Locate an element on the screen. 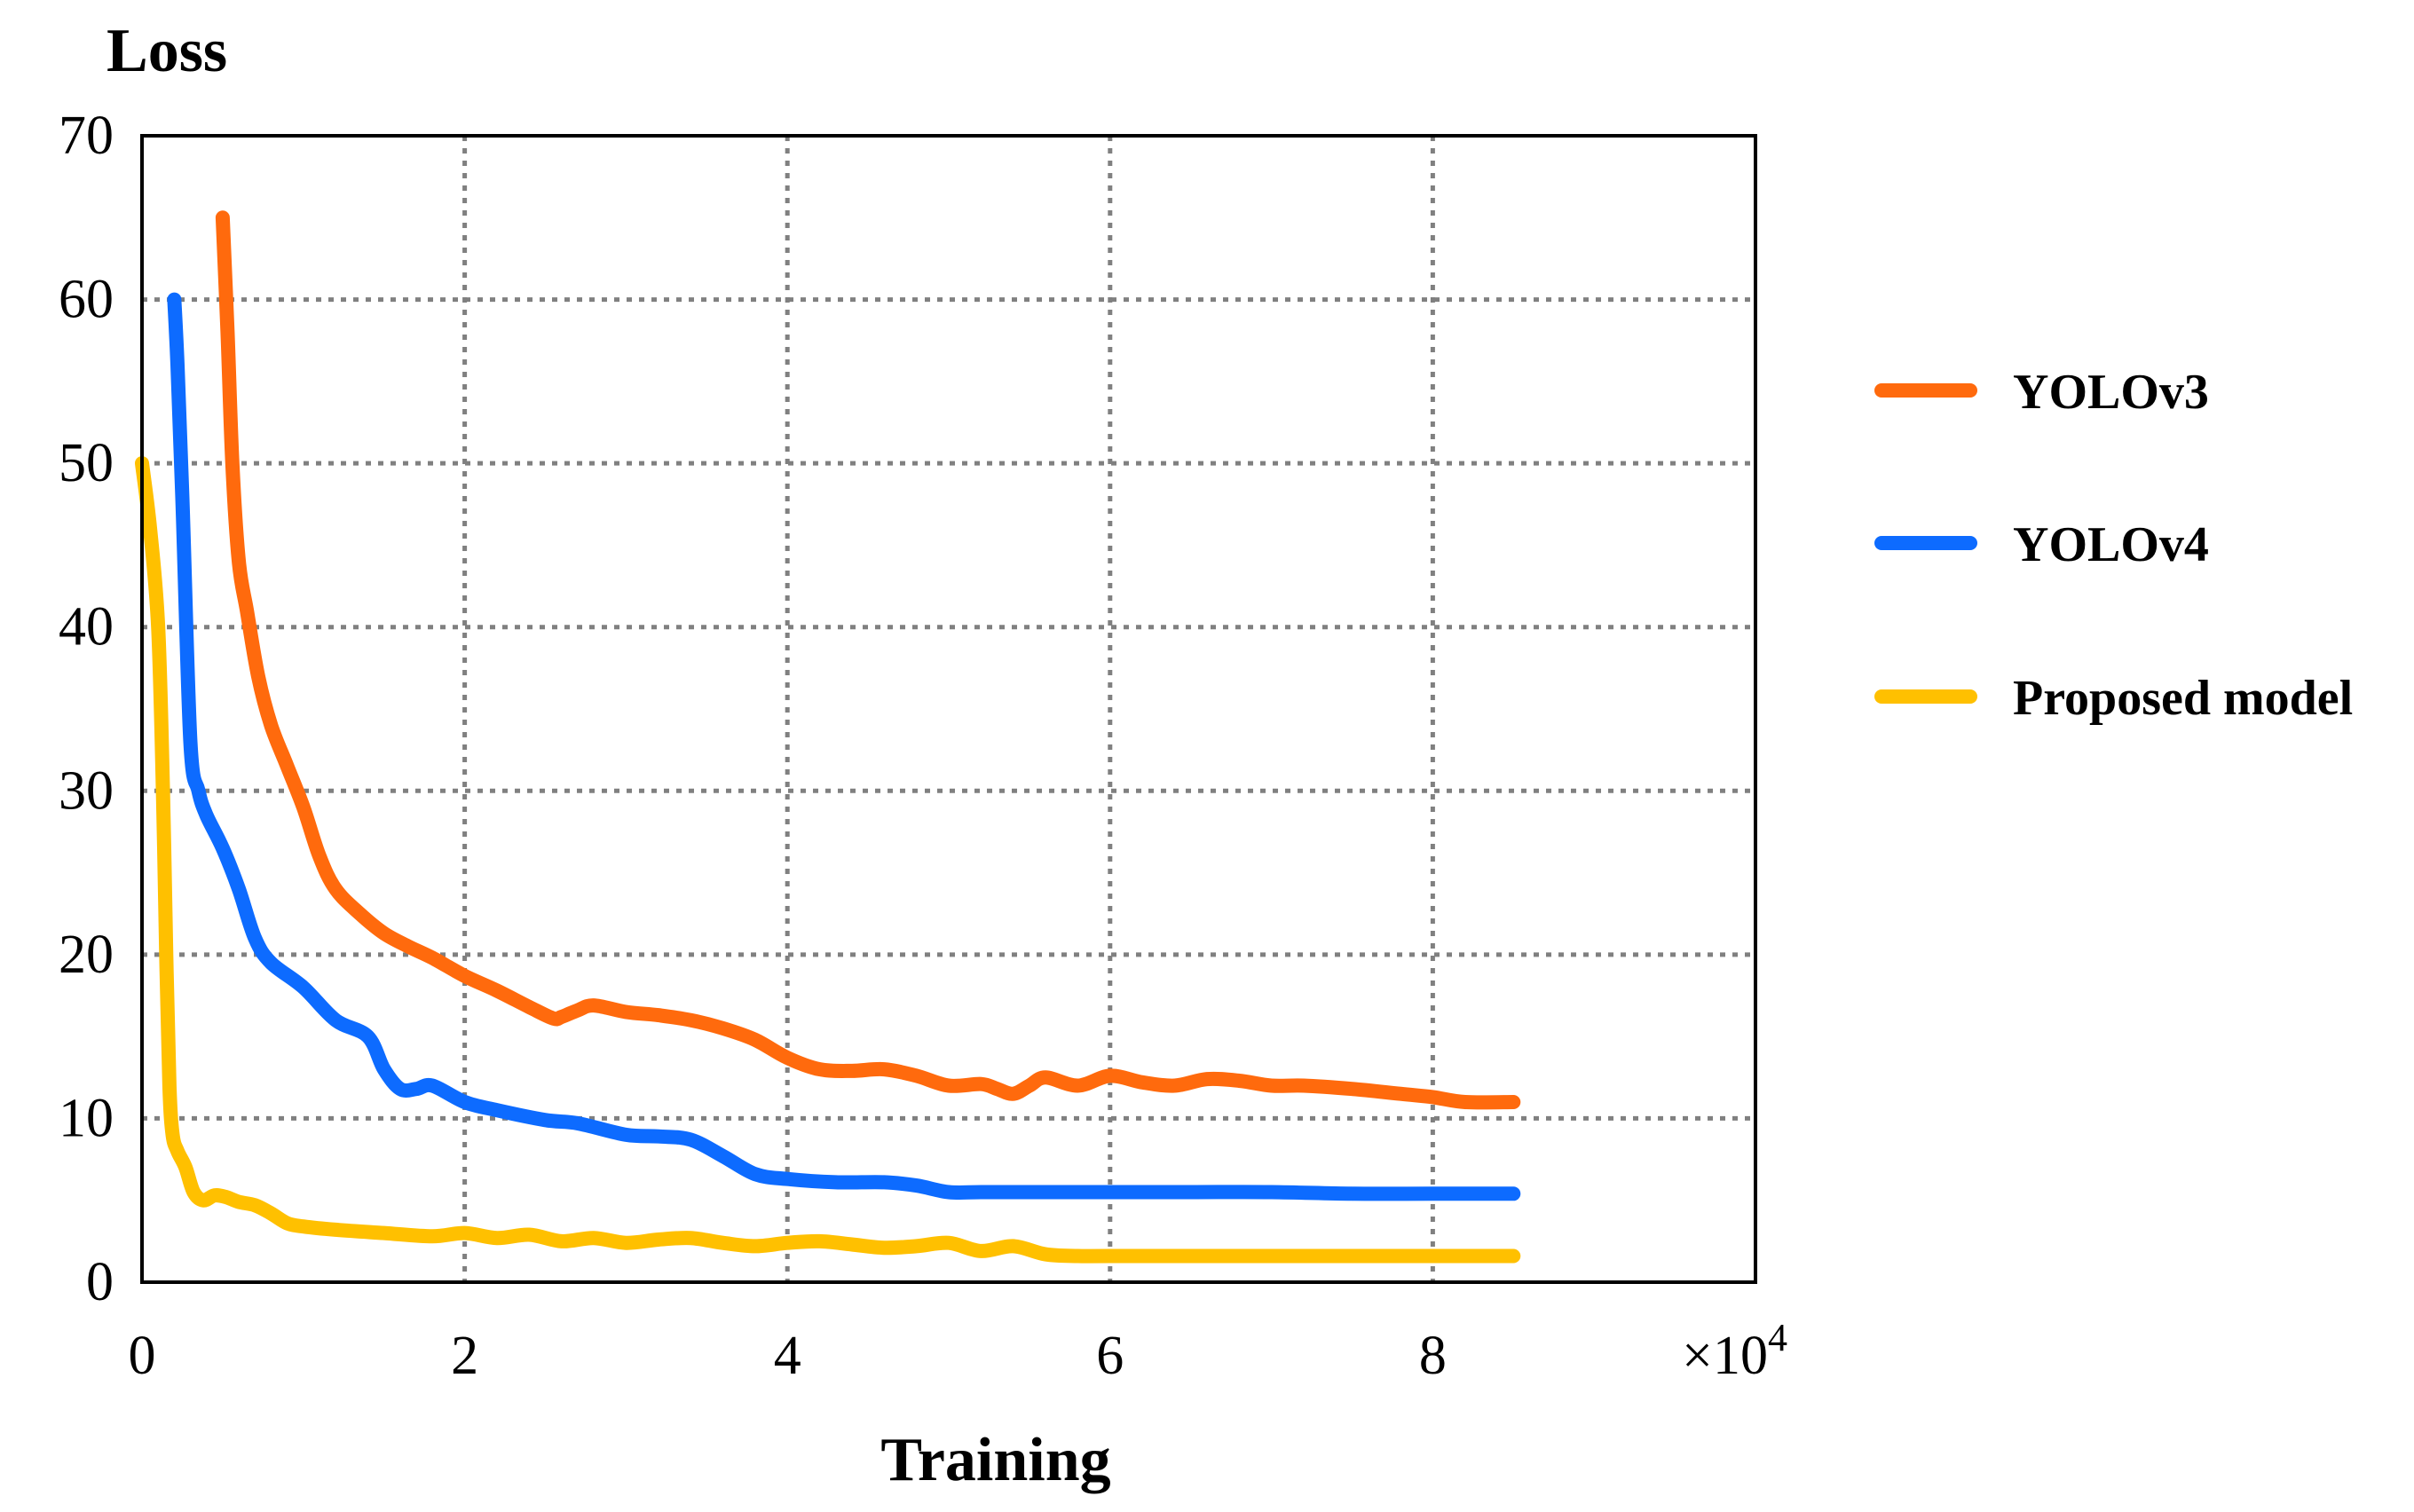 This screenshot has width=2414, height=1512. y-tick-labels: 0 10 20 30 40 50 60 70 is located at coordinates (86, 709).